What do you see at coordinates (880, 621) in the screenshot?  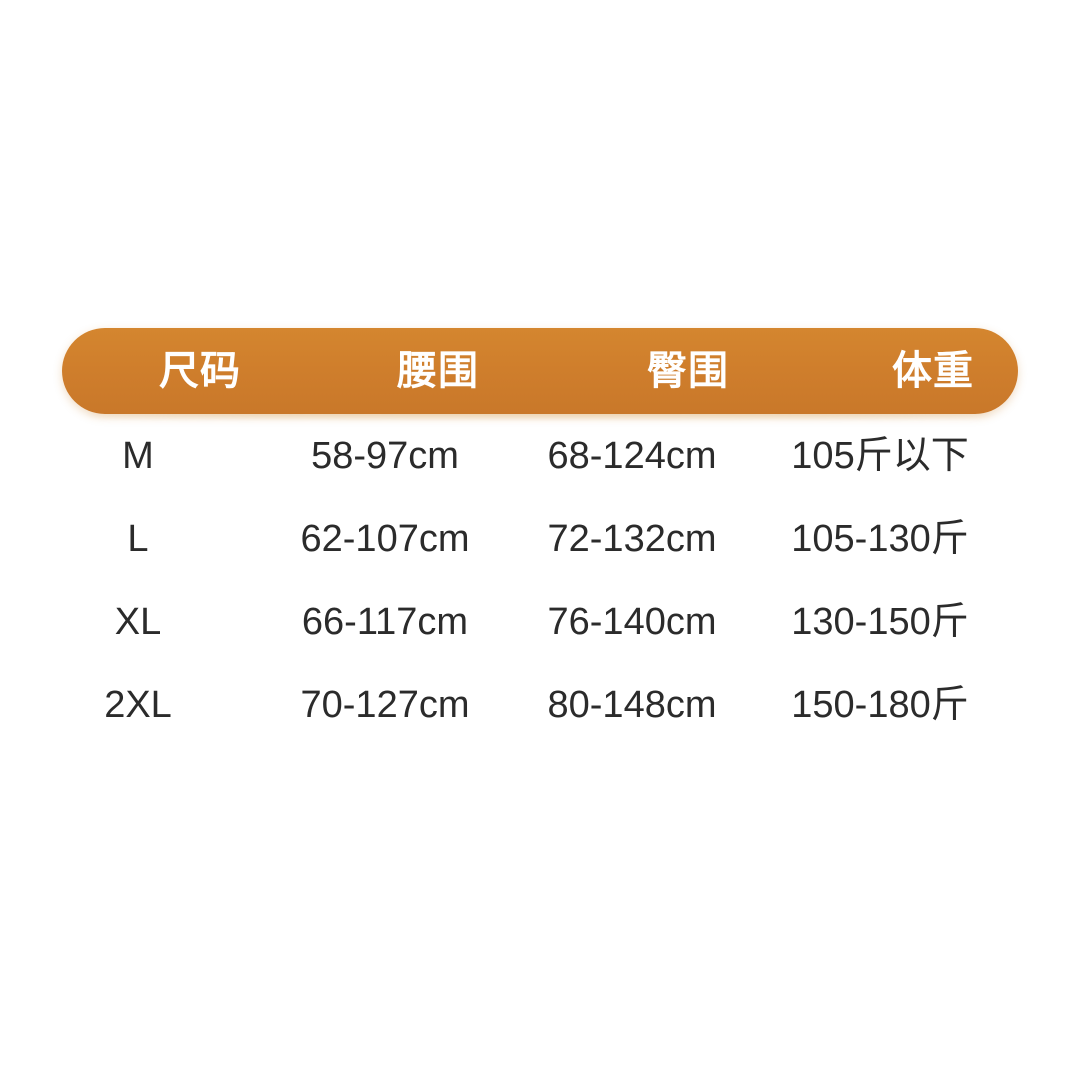 I see `cell-weight: 130-150斤` at bounding box center [880, 621].